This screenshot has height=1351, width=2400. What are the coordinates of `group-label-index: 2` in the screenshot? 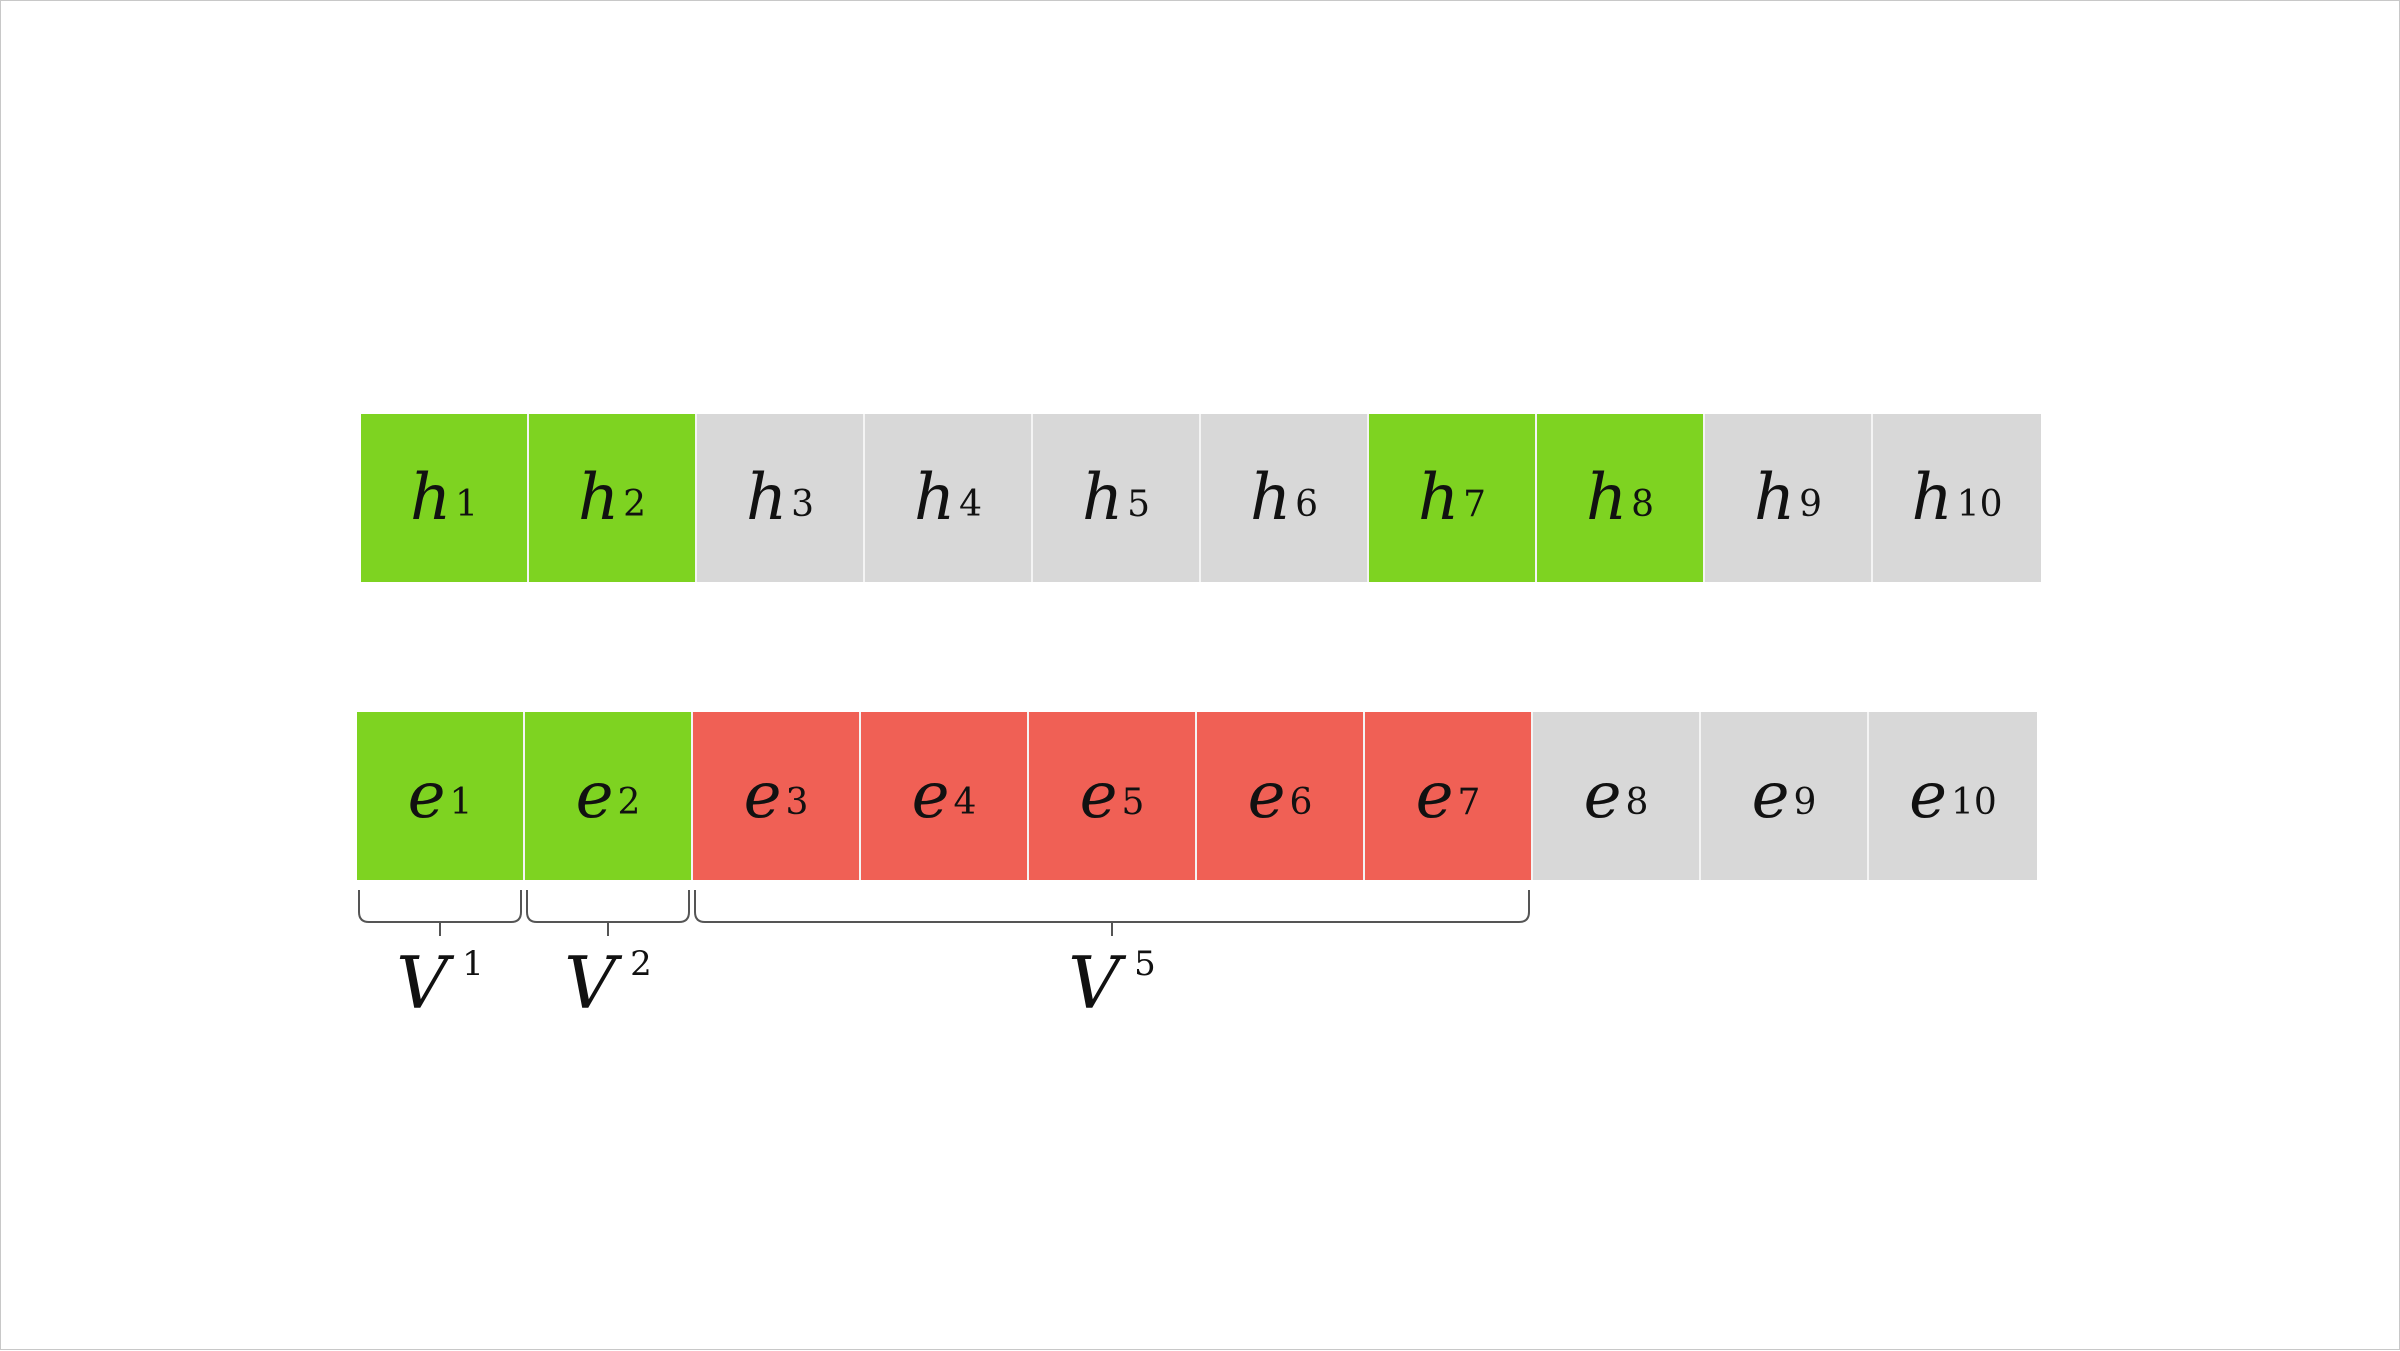 It's located at (641, 964).